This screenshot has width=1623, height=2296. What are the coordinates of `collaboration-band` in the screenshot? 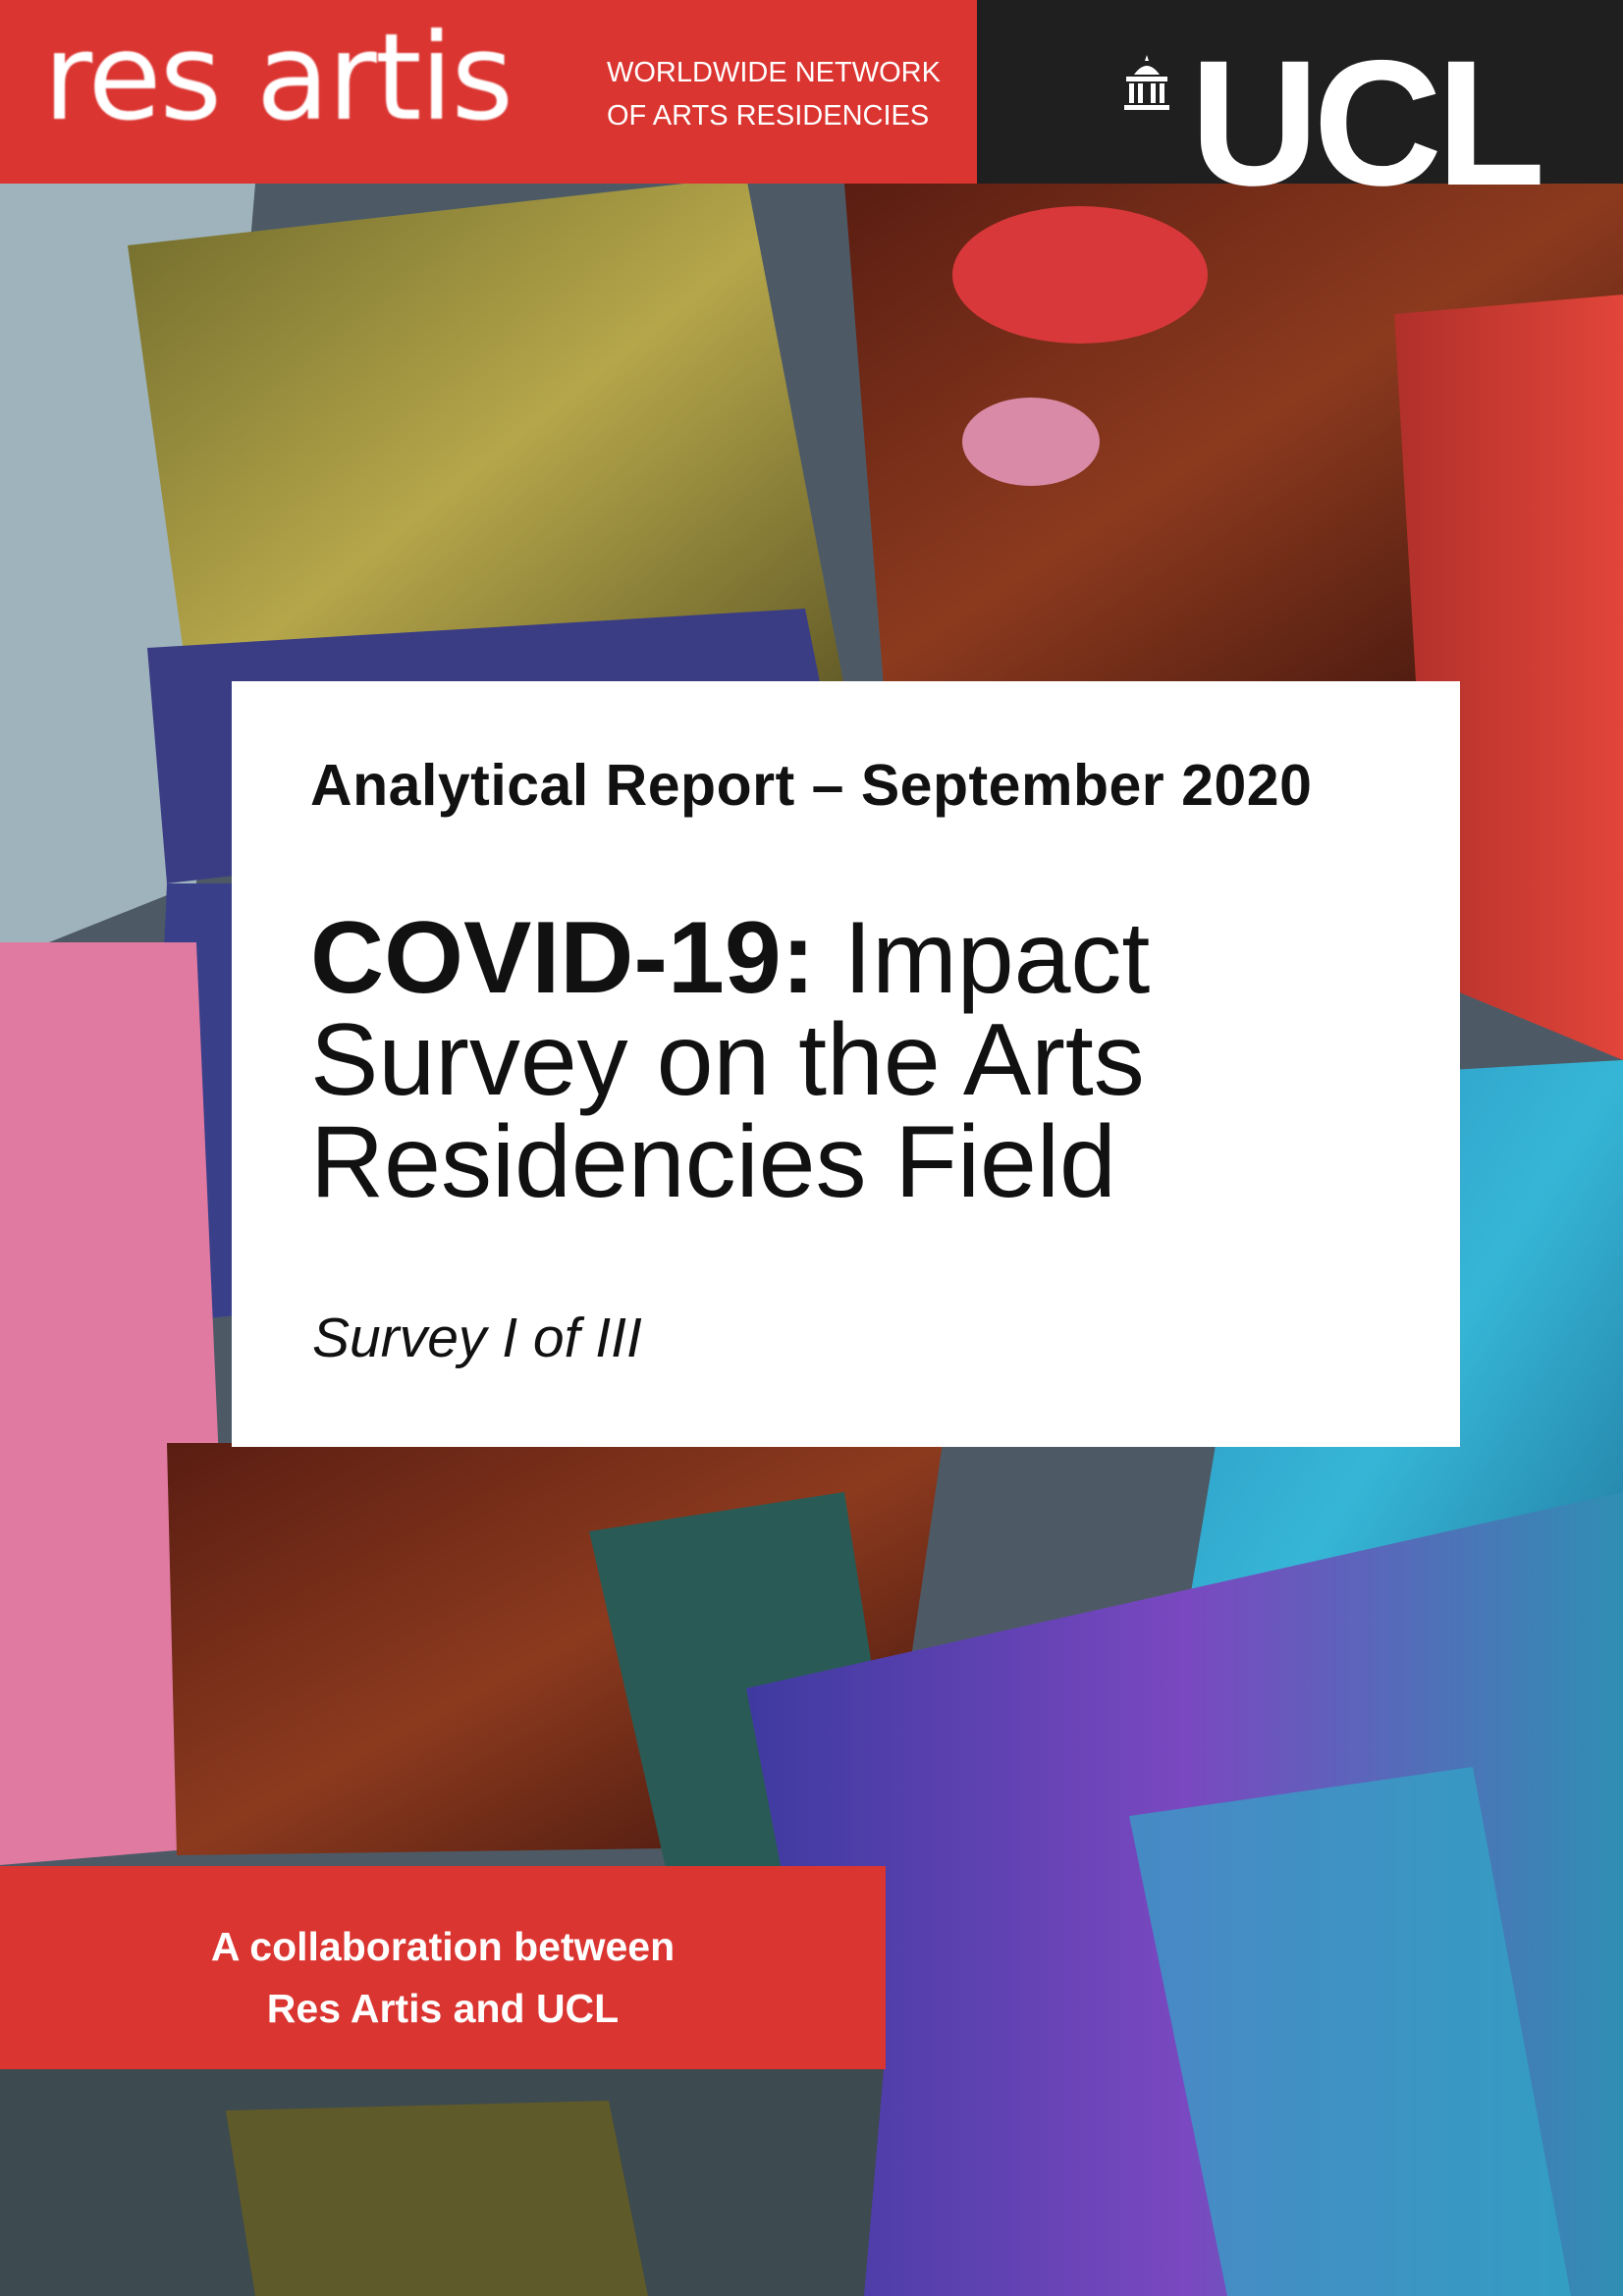 It's located at (443, 1967).